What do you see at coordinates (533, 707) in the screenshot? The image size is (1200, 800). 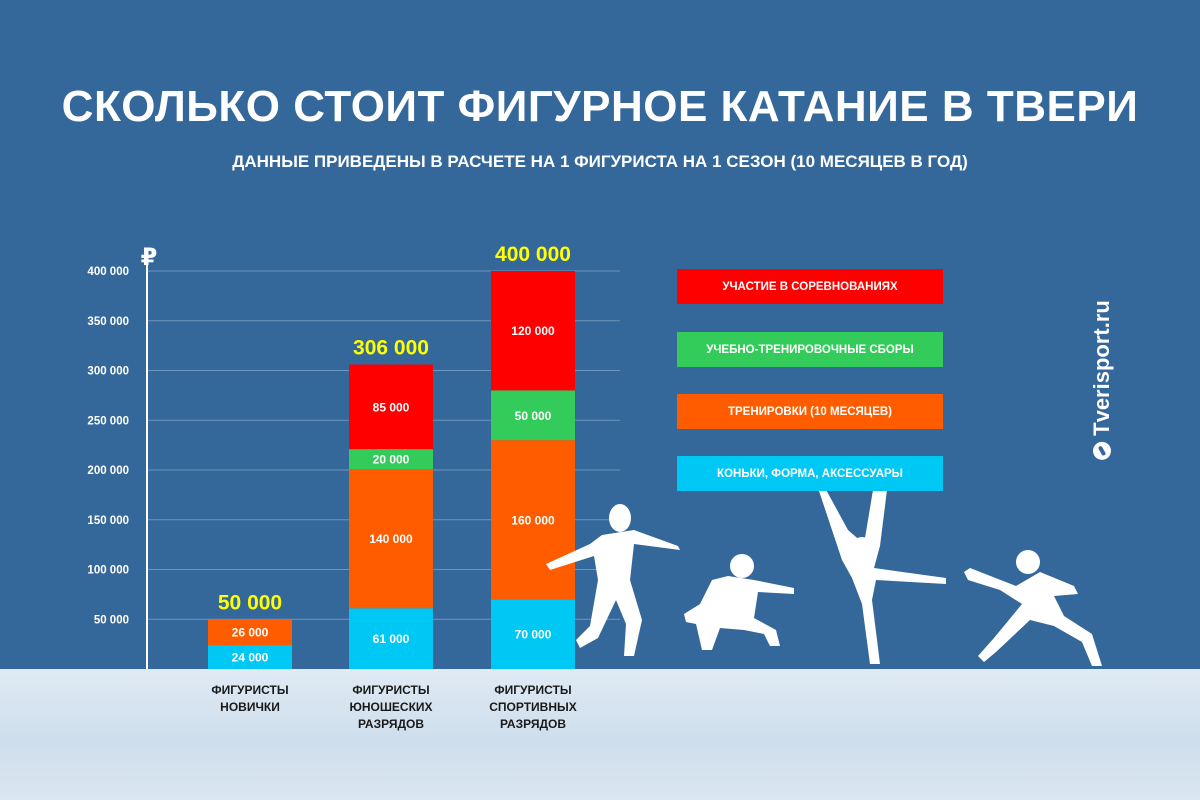 I see `x-category-label: СПОРТИВНЫХ` at bounding box center [533, 707].